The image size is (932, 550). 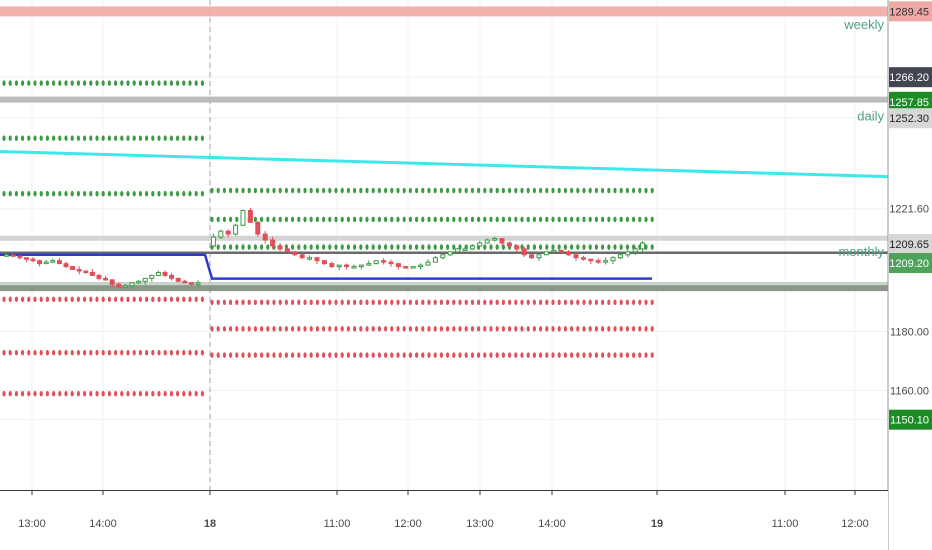 What do you see at coordinates (552, 524) in the screenshot?
I see `time-tick-label: 14:00` at bounding box center [552, 524].